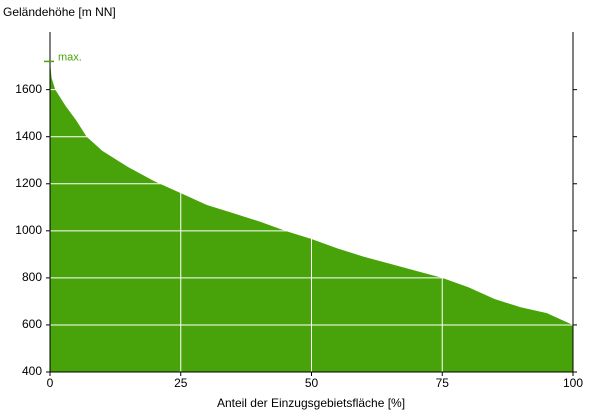 The width and height of the screenshot is (600, 420). I want to click on y-tick-label: 400, so click(32, 371).